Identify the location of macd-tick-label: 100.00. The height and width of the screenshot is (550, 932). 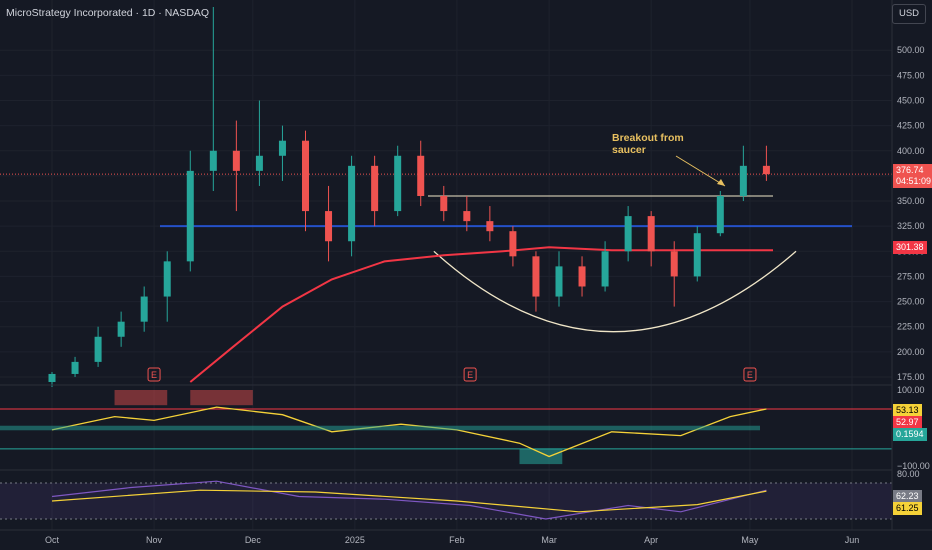
(911, 390).